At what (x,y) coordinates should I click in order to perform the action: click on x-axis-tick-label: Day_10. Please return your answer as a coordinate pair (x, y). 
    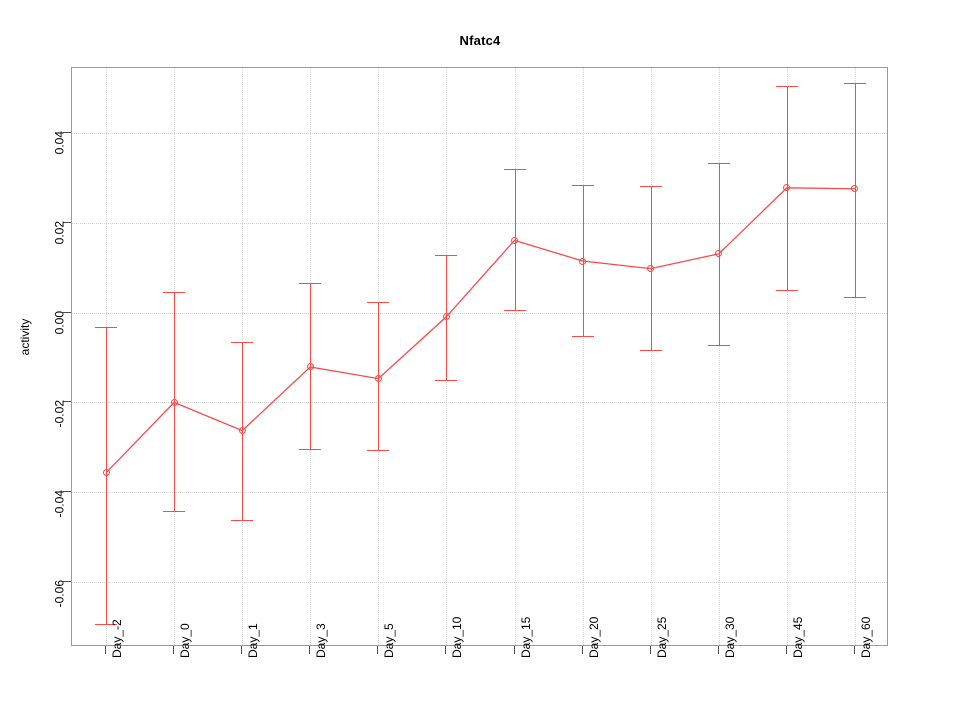
    Looking at the image, I should click on (457, 637).